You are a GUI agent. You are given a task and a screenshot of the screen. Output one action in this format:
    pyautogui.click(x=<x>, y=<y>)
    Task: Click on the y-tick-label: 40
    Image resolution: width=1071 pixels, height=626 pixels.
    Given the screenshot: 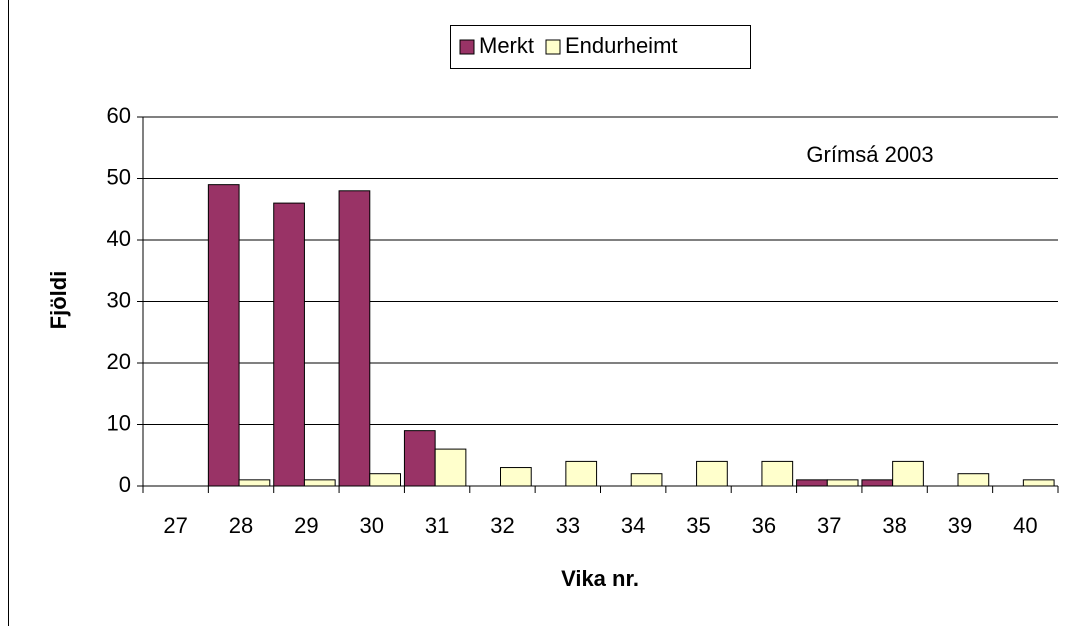 What is the action you would take?
    pyautogui.click(x=119, y=238)
    